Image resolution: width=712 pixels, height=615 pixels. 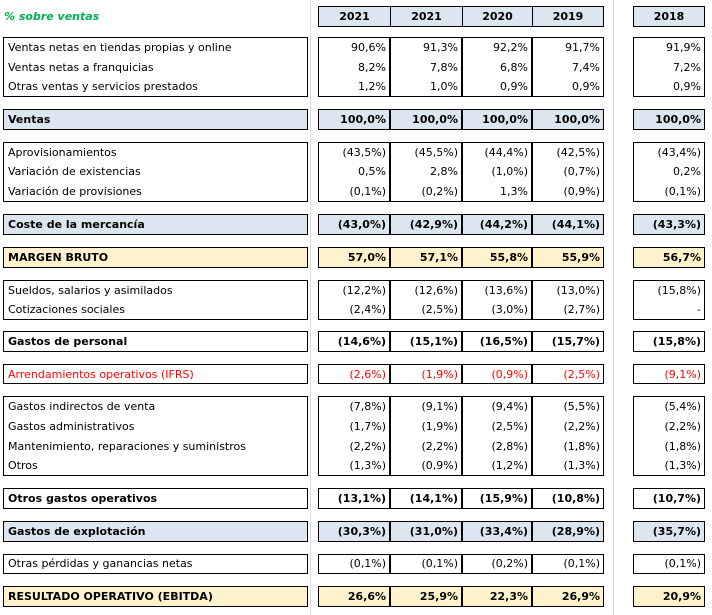 What do you see at coordinates (155, 67) in the screenshot?
I see `row-label: Ventas netas a franquicias` at bounding box center [155, 67].